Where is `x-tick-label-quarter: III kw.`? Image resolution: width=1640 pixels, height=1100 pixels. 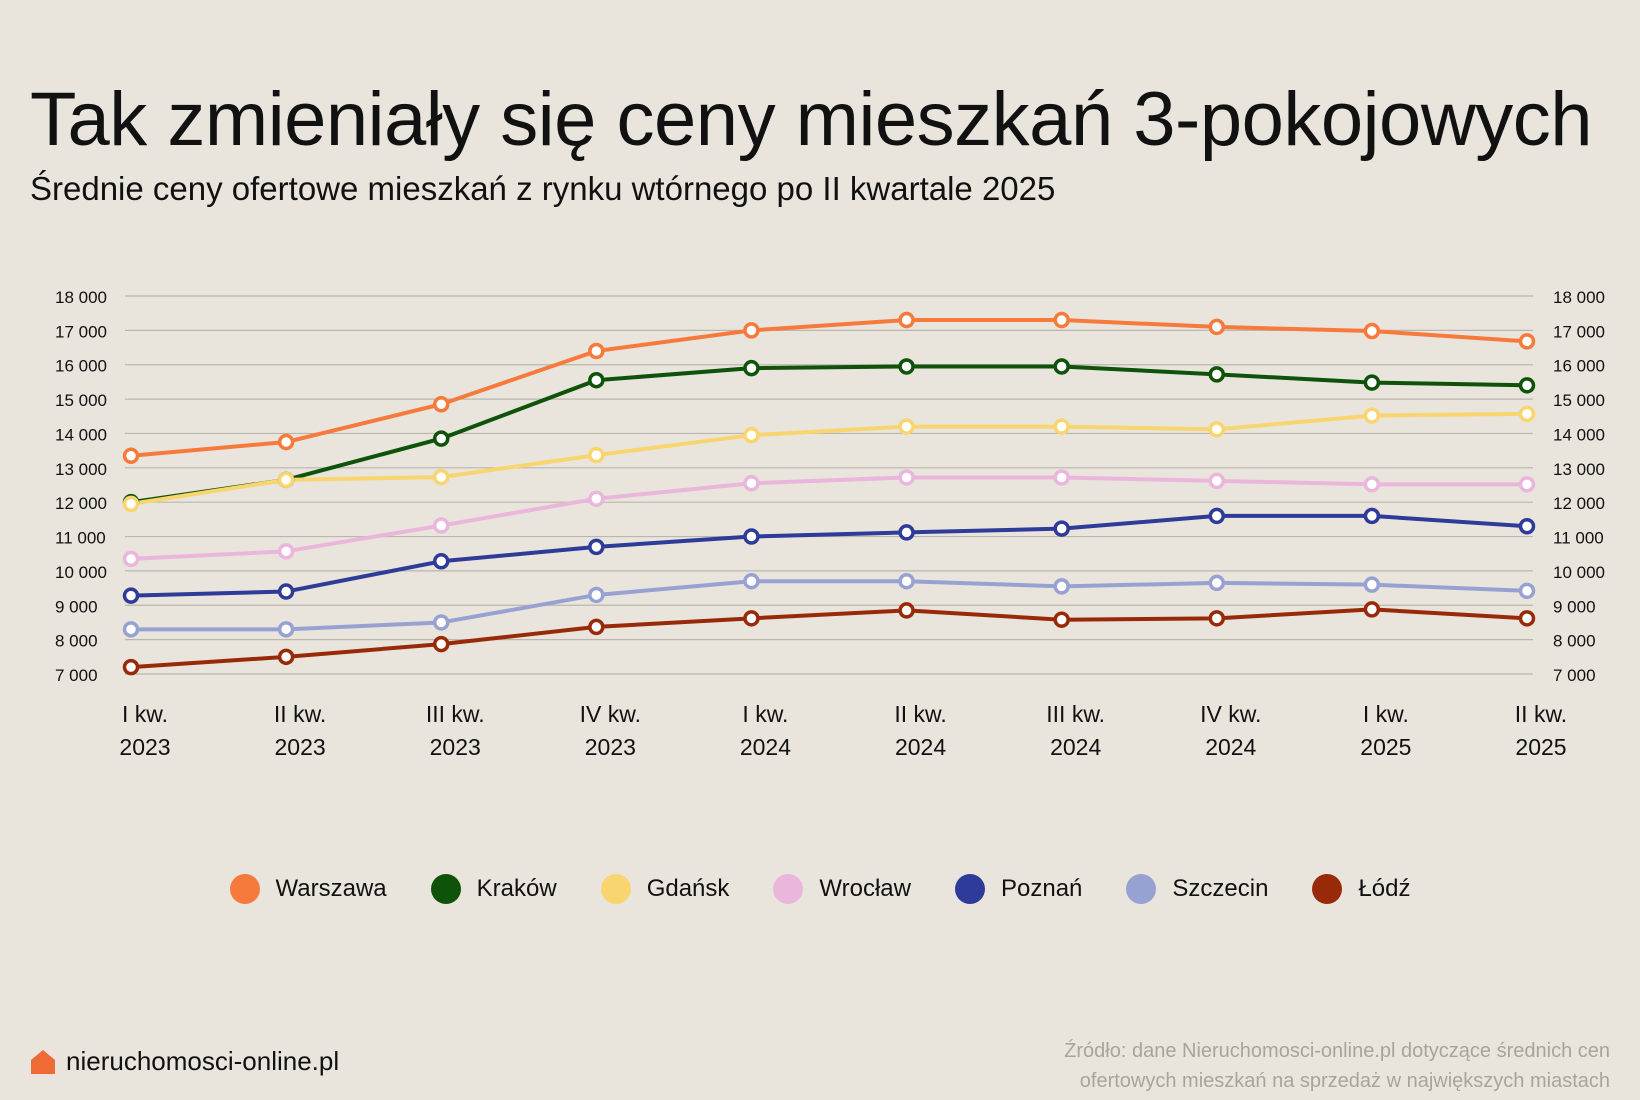
x-tick-label-quarter: III kw. is located at coordinates (455, 714).